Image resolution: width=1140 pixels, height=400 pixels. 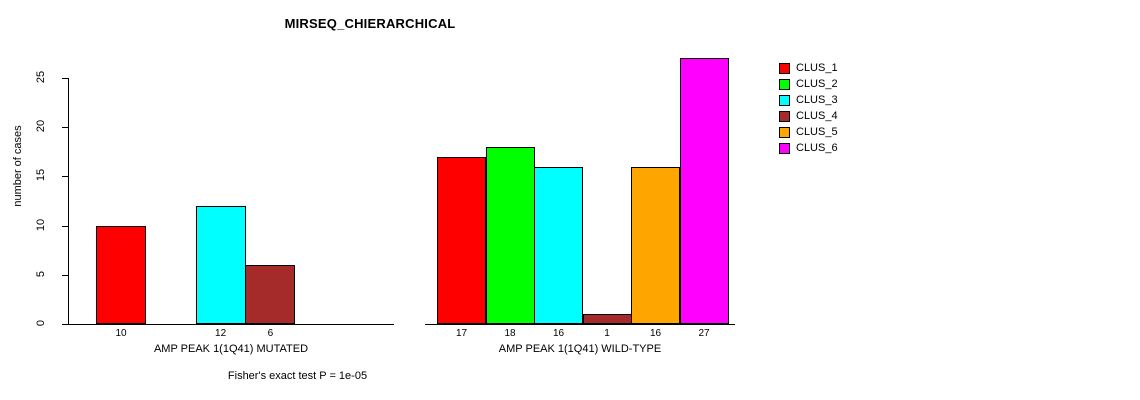 I want to click on bar-value-label: 10, so click(x=121, y=333).